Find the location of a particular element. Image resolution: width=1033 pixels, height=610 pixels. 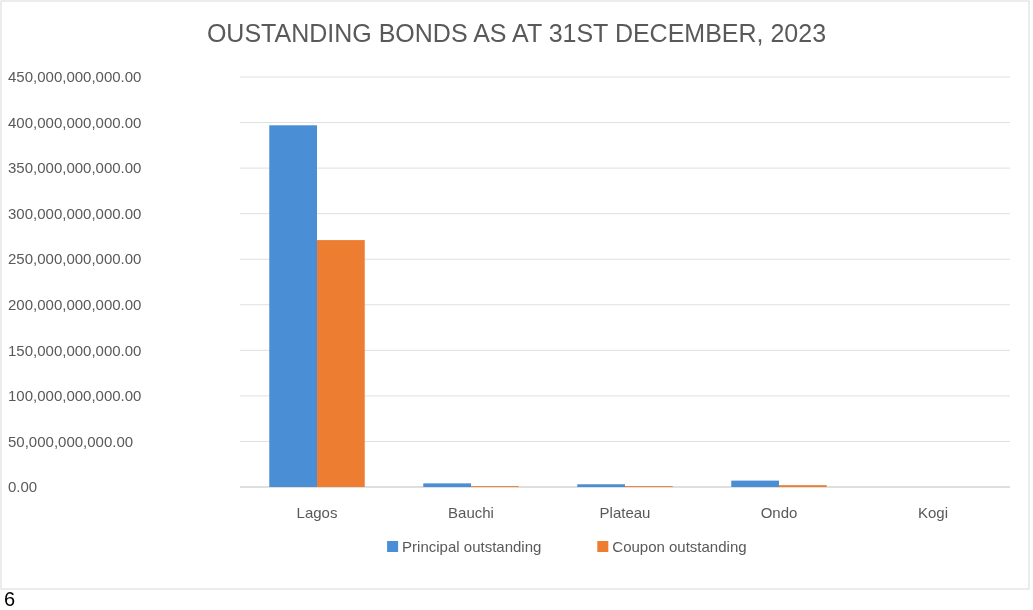

y-tick-label: 50,000,000,000.00 is located at coordinates (71, 441).